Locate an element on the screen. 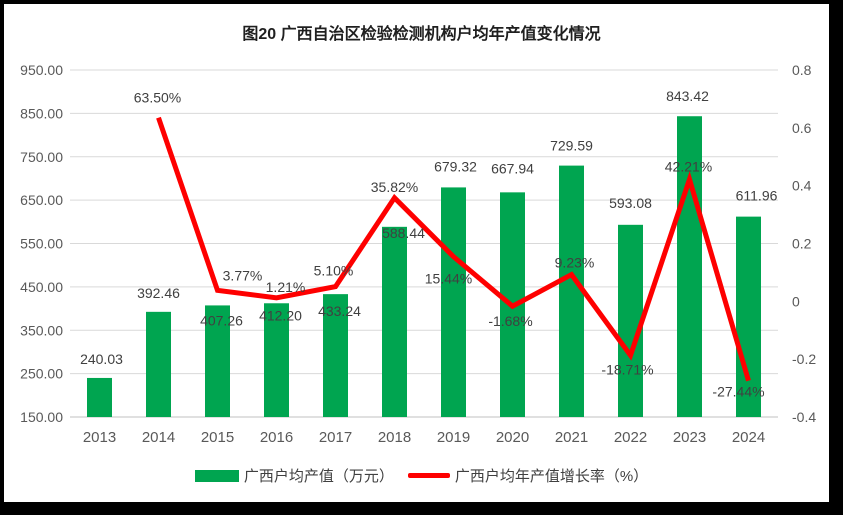  left-axis-tick: 250.00 is located at coordinates (41, 374).